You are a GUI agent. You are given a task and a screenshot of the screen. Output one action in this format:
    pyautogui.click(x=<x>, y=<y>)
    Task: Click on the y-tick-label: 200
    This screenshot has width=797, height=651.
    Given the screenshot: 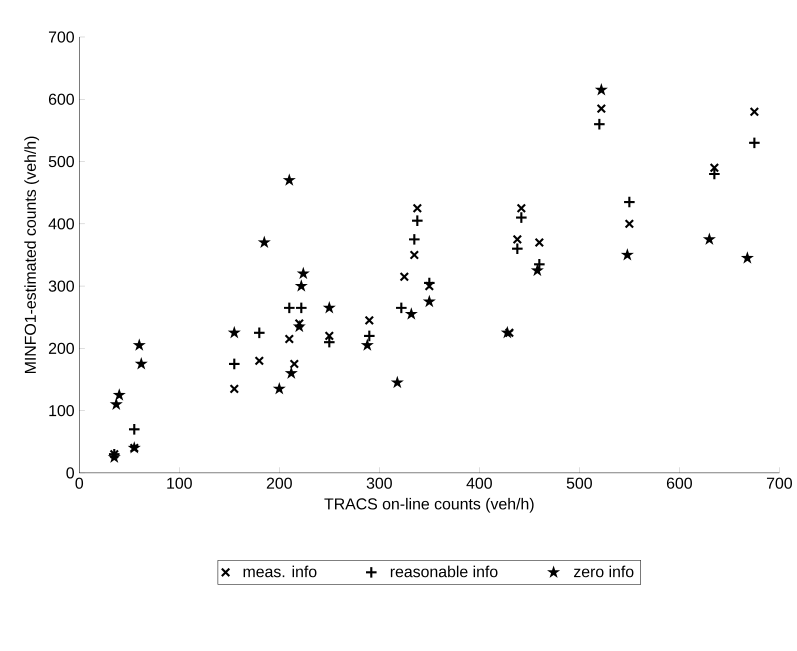 What is the action you would take?
    pyautogui.click(x=61, y=348)
    